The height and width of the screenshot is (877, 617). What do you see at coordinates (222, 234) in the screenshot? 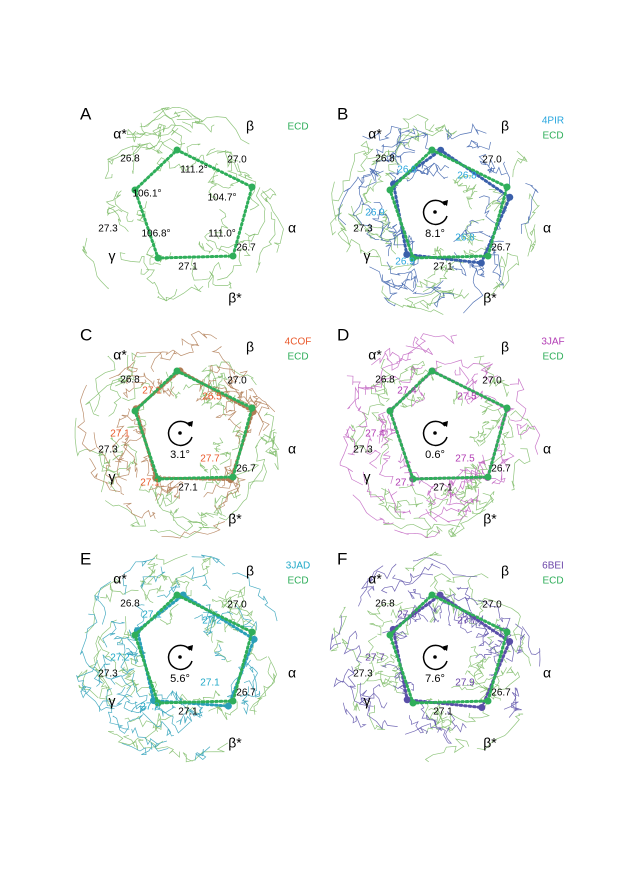
I see `angle: 111.0°` at bounding box center [222, 234].